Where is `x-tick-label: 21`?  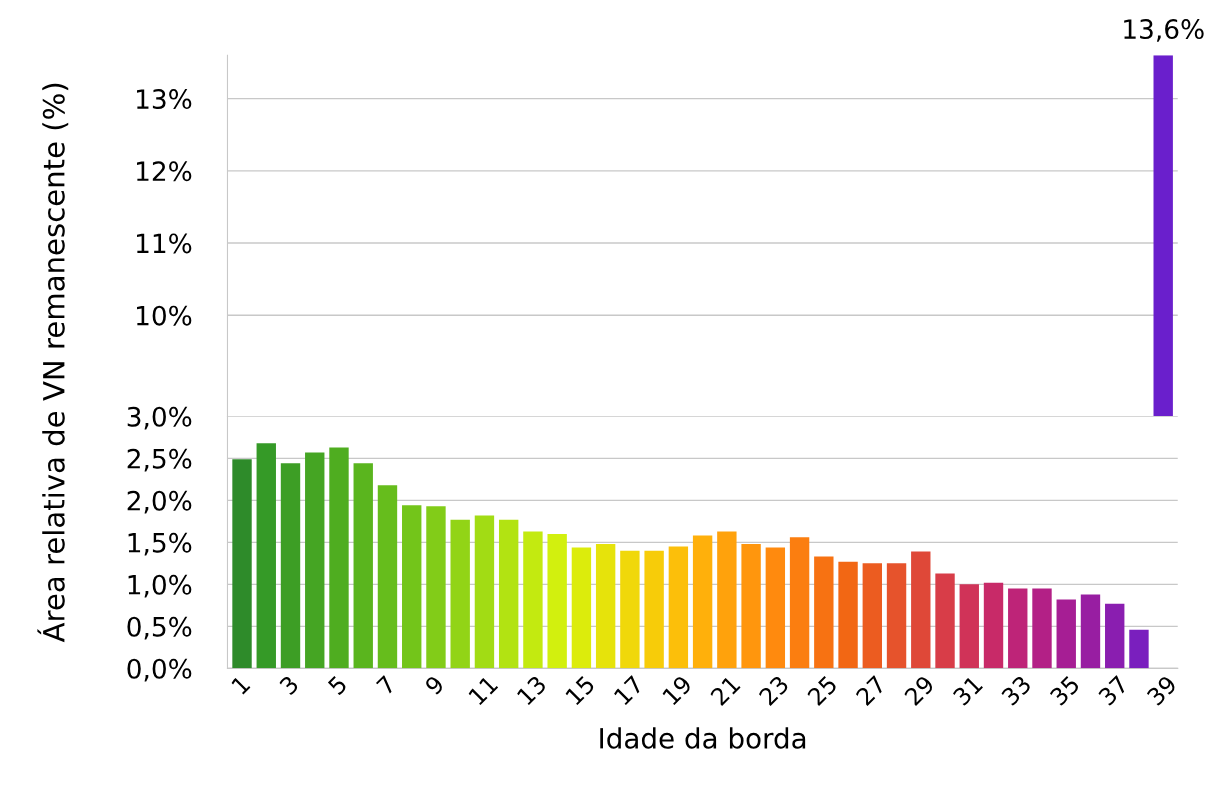 x-tick-label: 21 is located at coordinates (725, 690).